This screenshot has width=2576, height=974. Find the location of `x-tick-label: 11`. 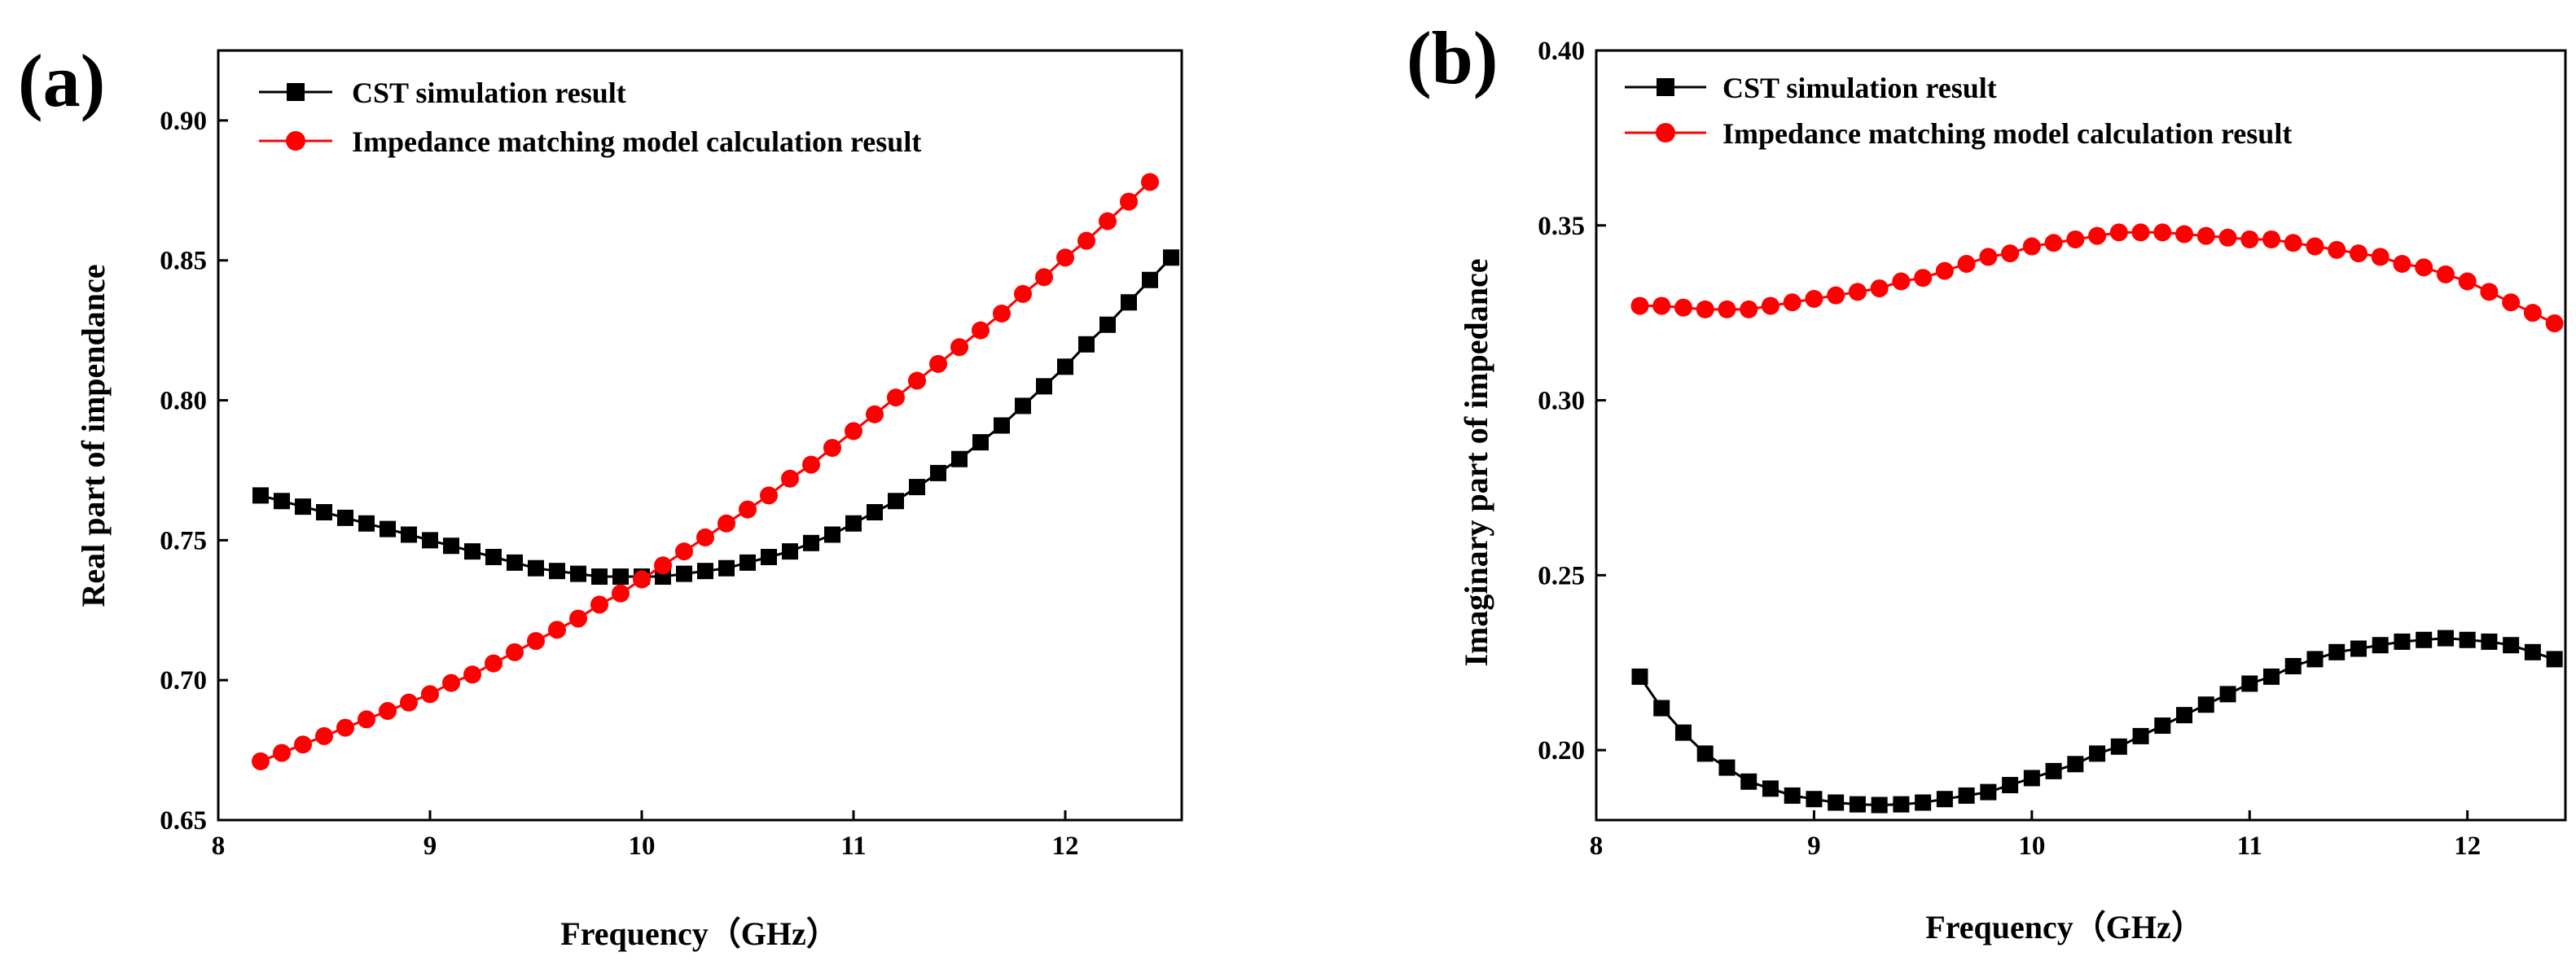

x-tick-label: 11 is located at coordinates (853, 846).